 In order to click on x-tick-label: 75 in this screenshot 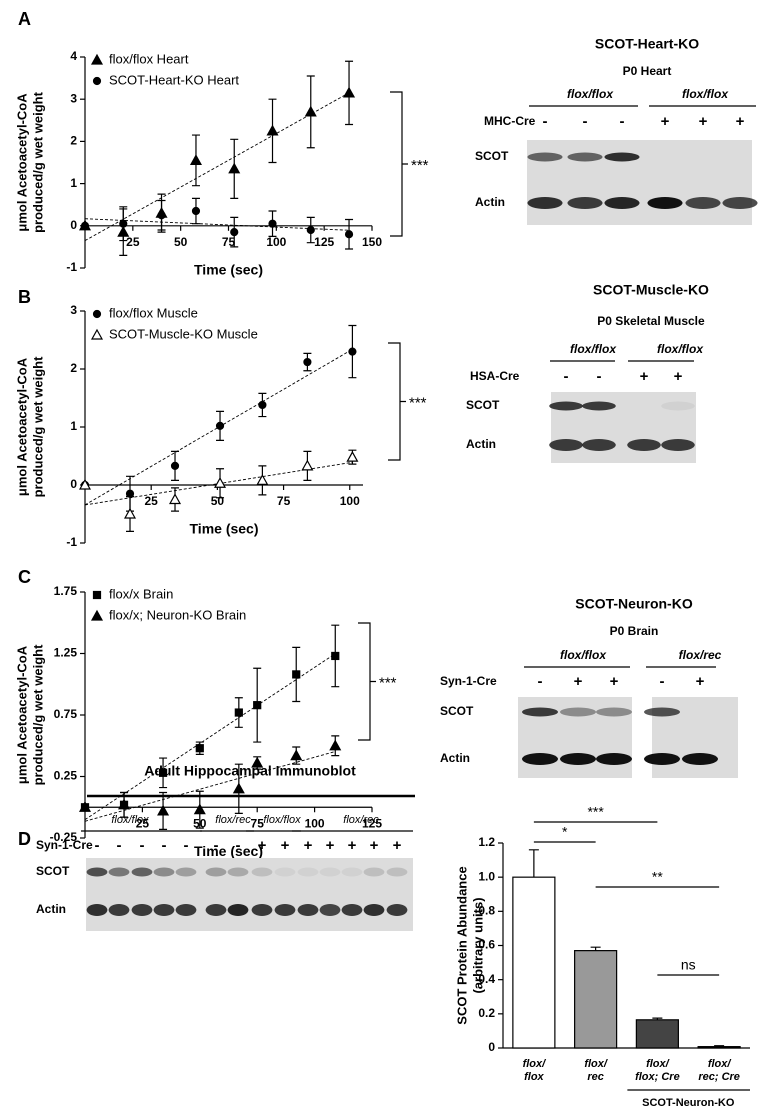, I will do `click(258, 823)`.